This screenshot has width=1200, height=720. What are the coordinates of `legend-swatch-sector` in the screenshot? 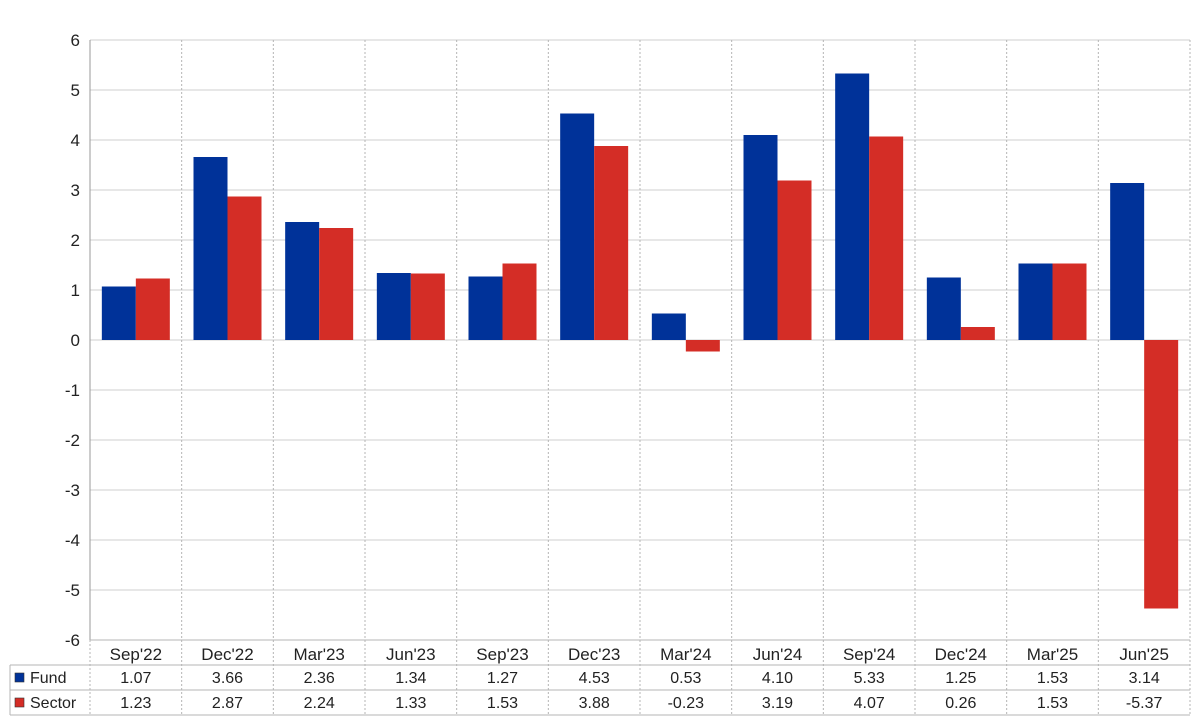 It's located at (19, 702).